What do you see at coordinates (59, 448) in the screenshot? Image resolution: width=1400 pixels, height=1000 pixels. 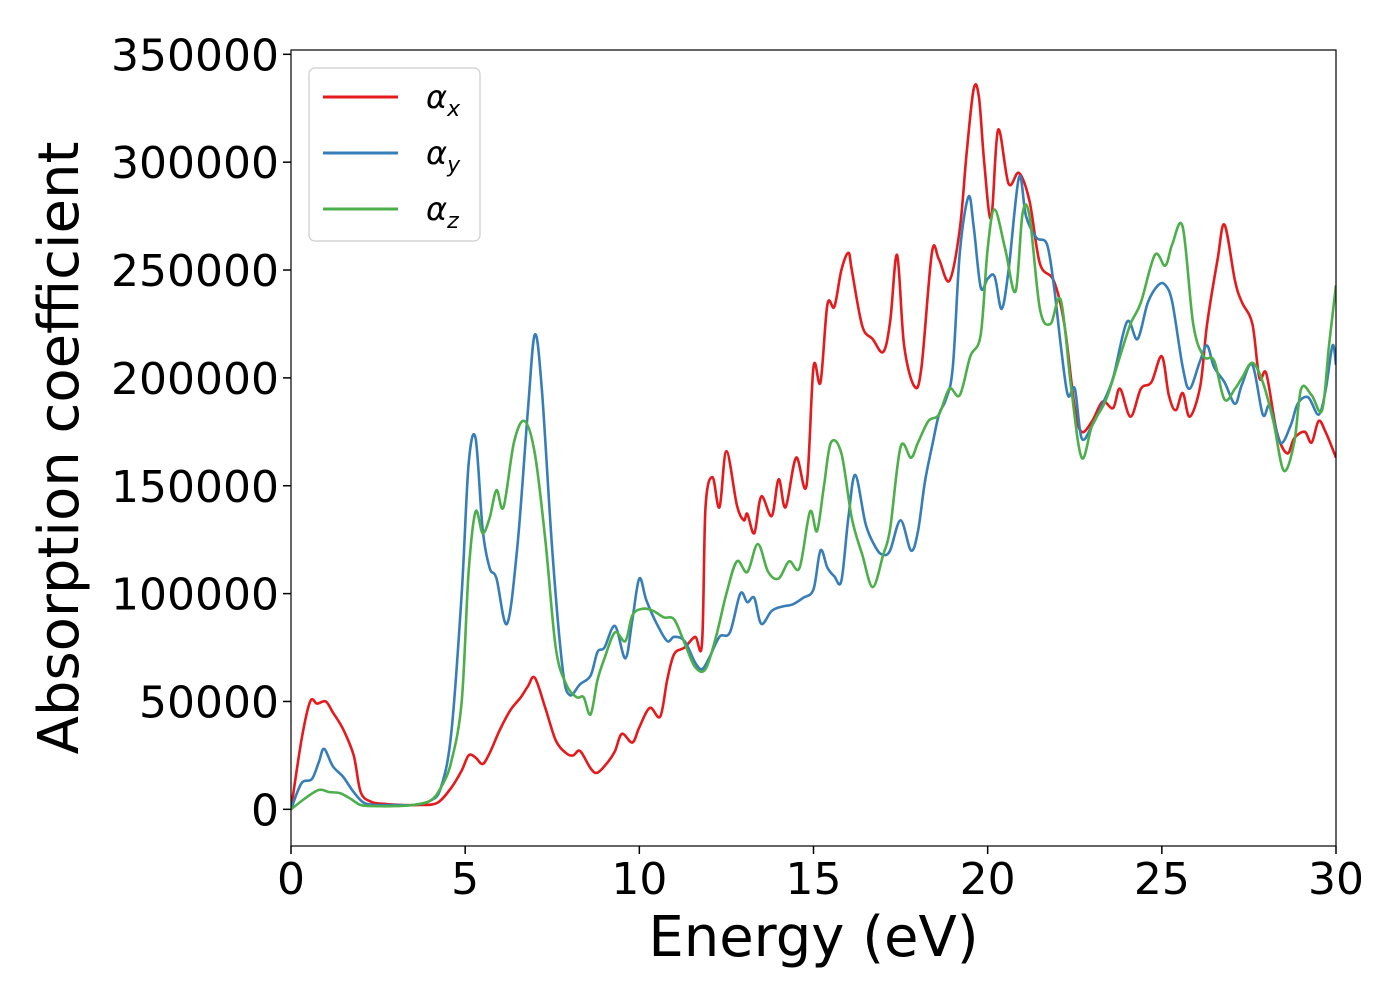 I see `y-axis-title: Absorption coefficient` at bounding box center [59, 448].